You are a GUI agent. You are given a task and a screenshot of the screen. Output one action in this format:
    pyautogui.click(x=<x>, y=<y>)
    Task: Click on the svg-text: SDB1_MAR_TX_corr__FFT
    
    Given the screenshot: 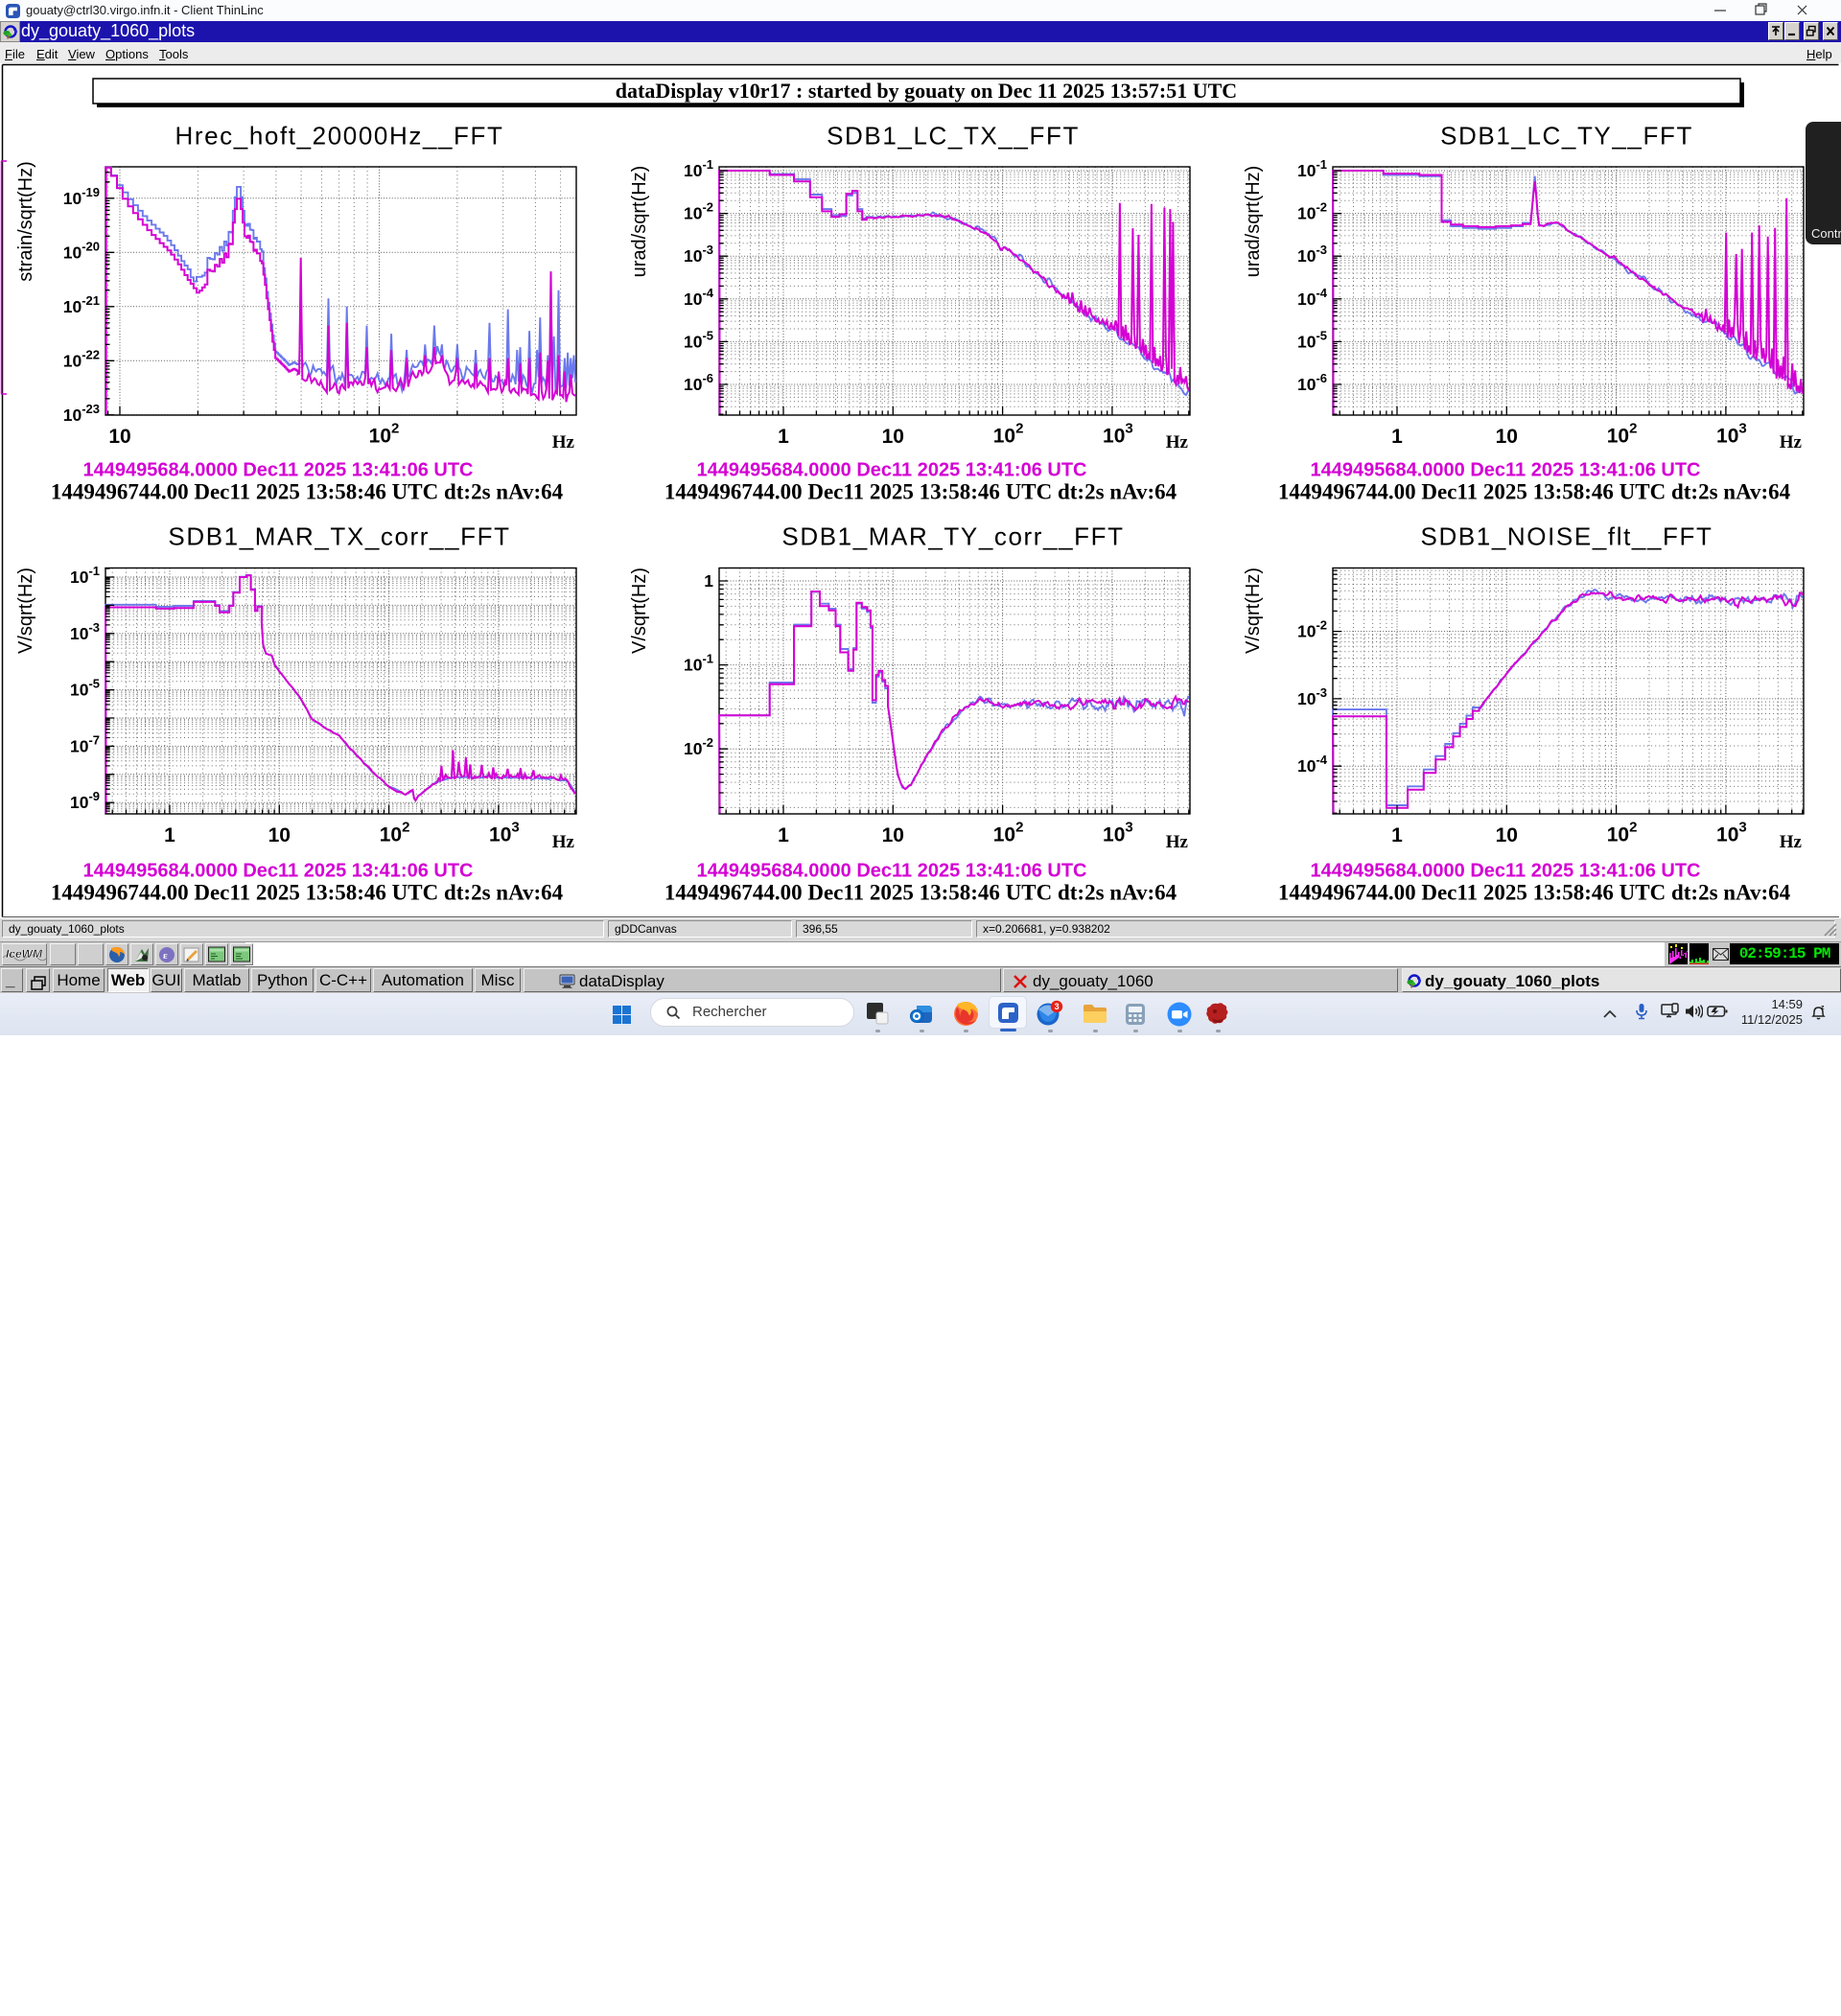 What is the action you would take?
    pyautogui.click(x=339, y=536)
    